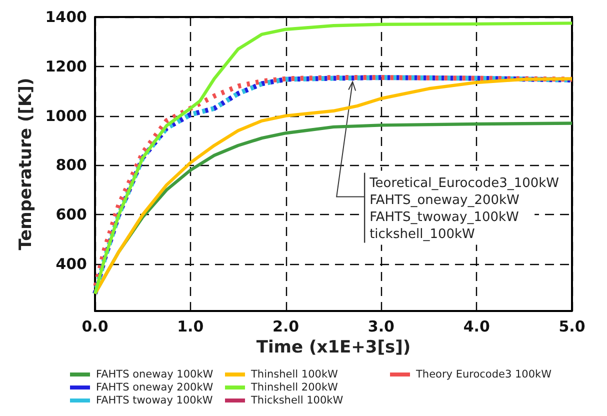  Describe the element at coordinates (333, 347) in the screenshot. I see `x-axis-title: Time (x1E+3[s])` at that location.